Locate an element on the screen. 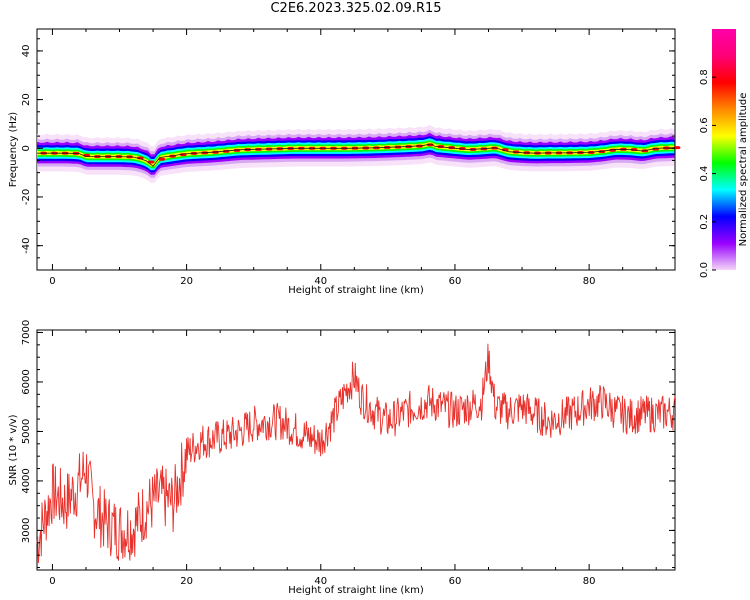 The image size is (750, 600). colorbar-tick-label: 0.6 is located at coordinates (704, 125).